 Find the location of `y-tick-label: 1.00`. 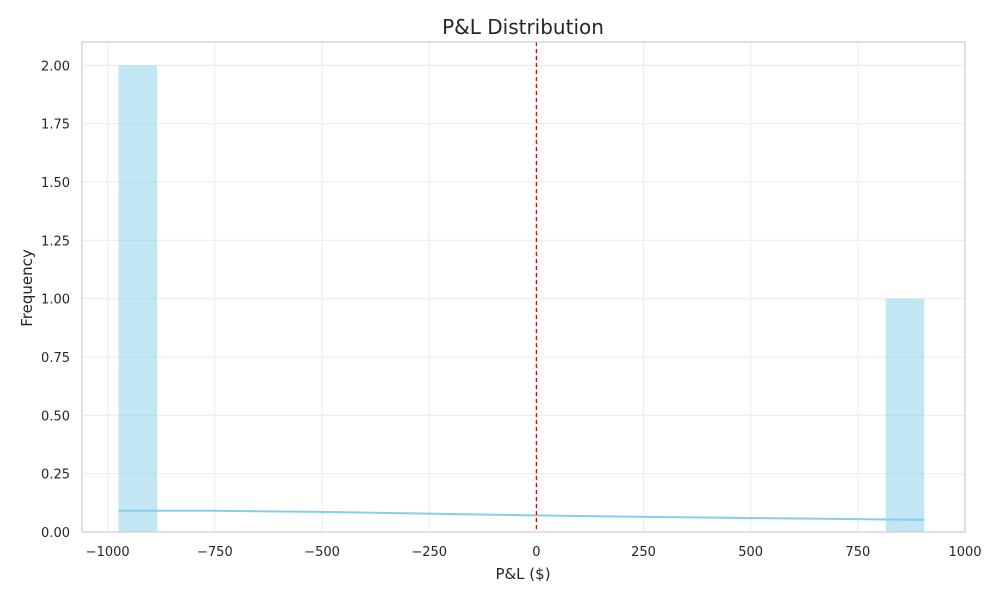

y-tick-label: 1.00 is located at coordinates (55, 300).